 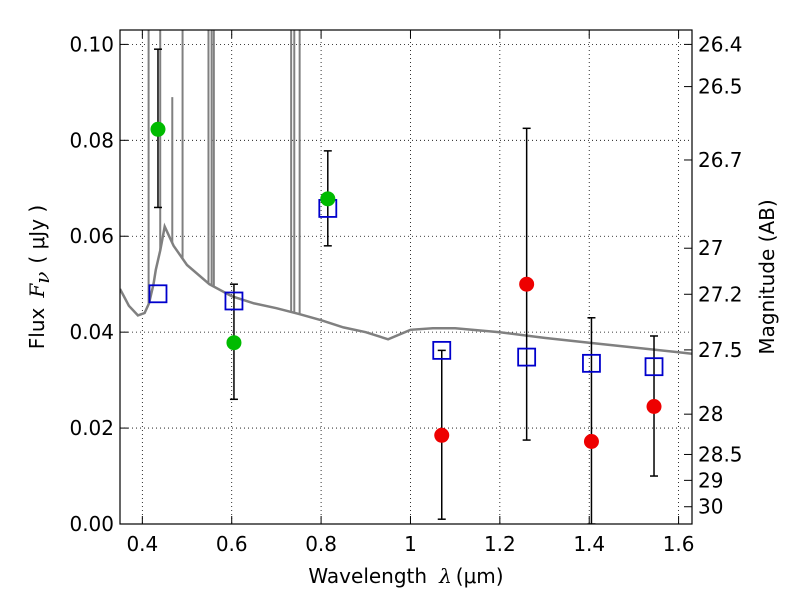 What do you see at coordinates (710, 414) in the screenshot?
I see `right-tick-label: 28` at bounding box center [710, 414].